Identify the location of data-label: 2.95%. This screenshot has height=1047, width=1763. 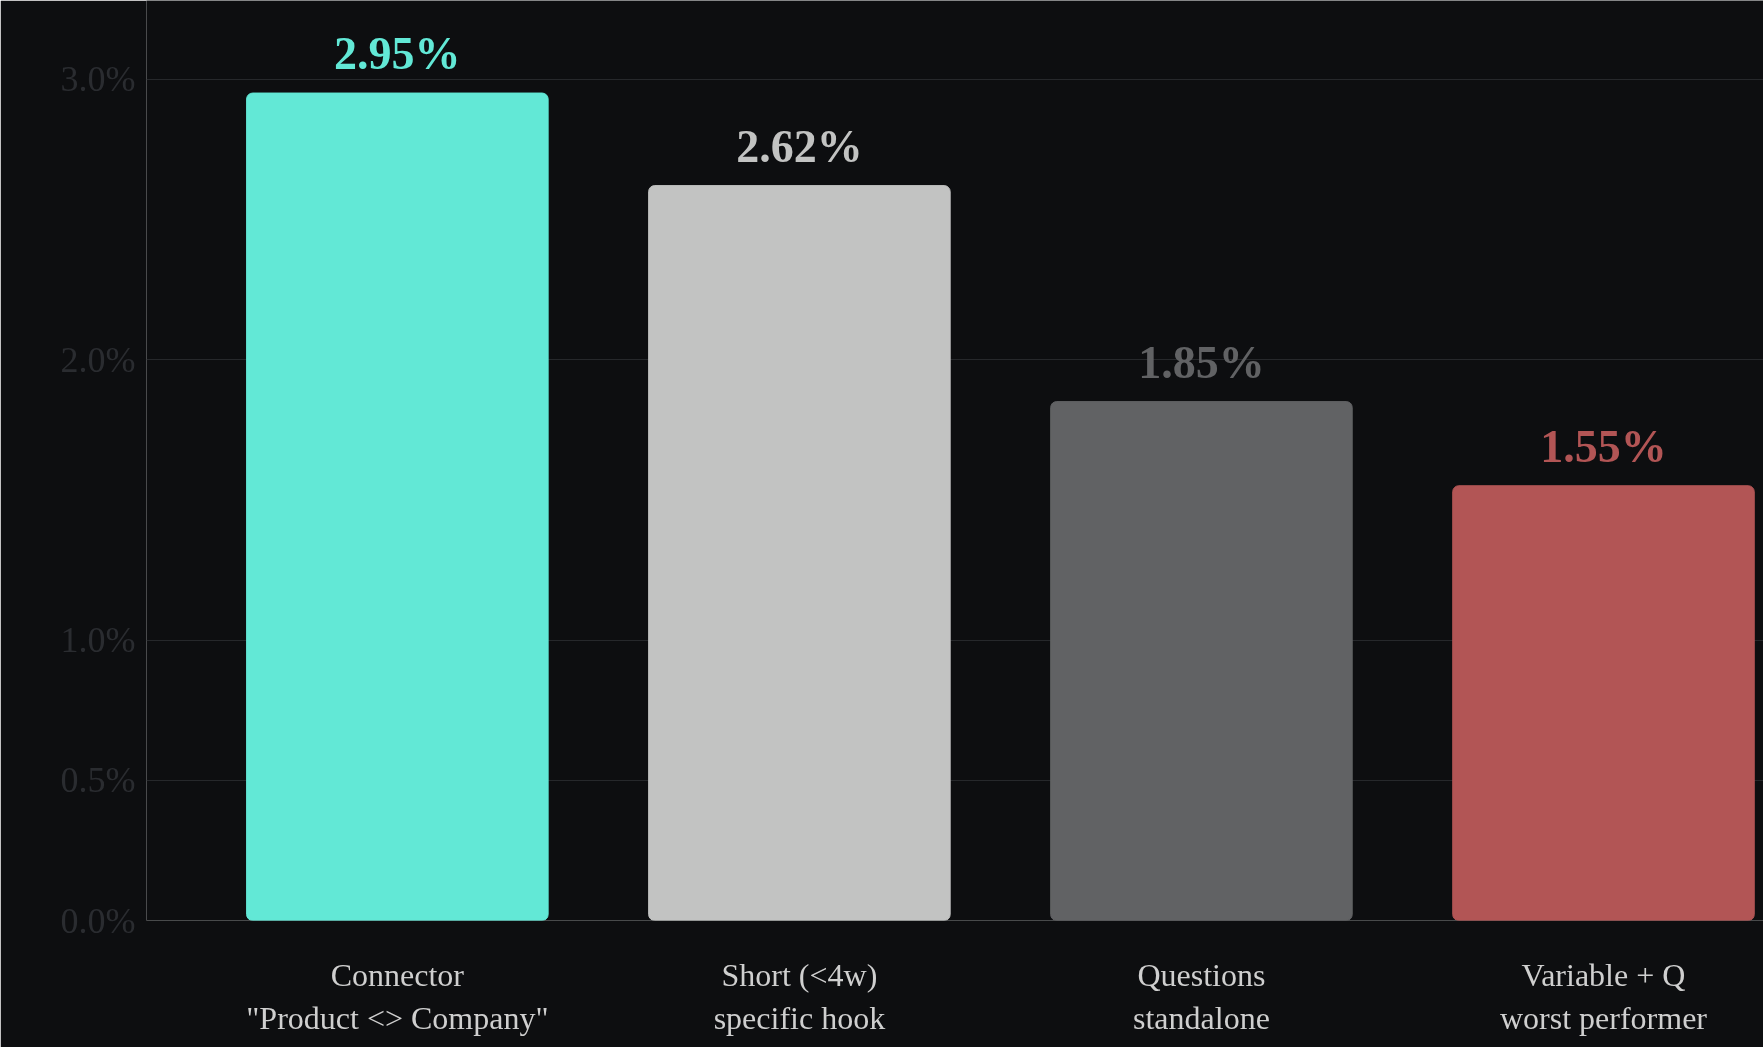
(397, 54).